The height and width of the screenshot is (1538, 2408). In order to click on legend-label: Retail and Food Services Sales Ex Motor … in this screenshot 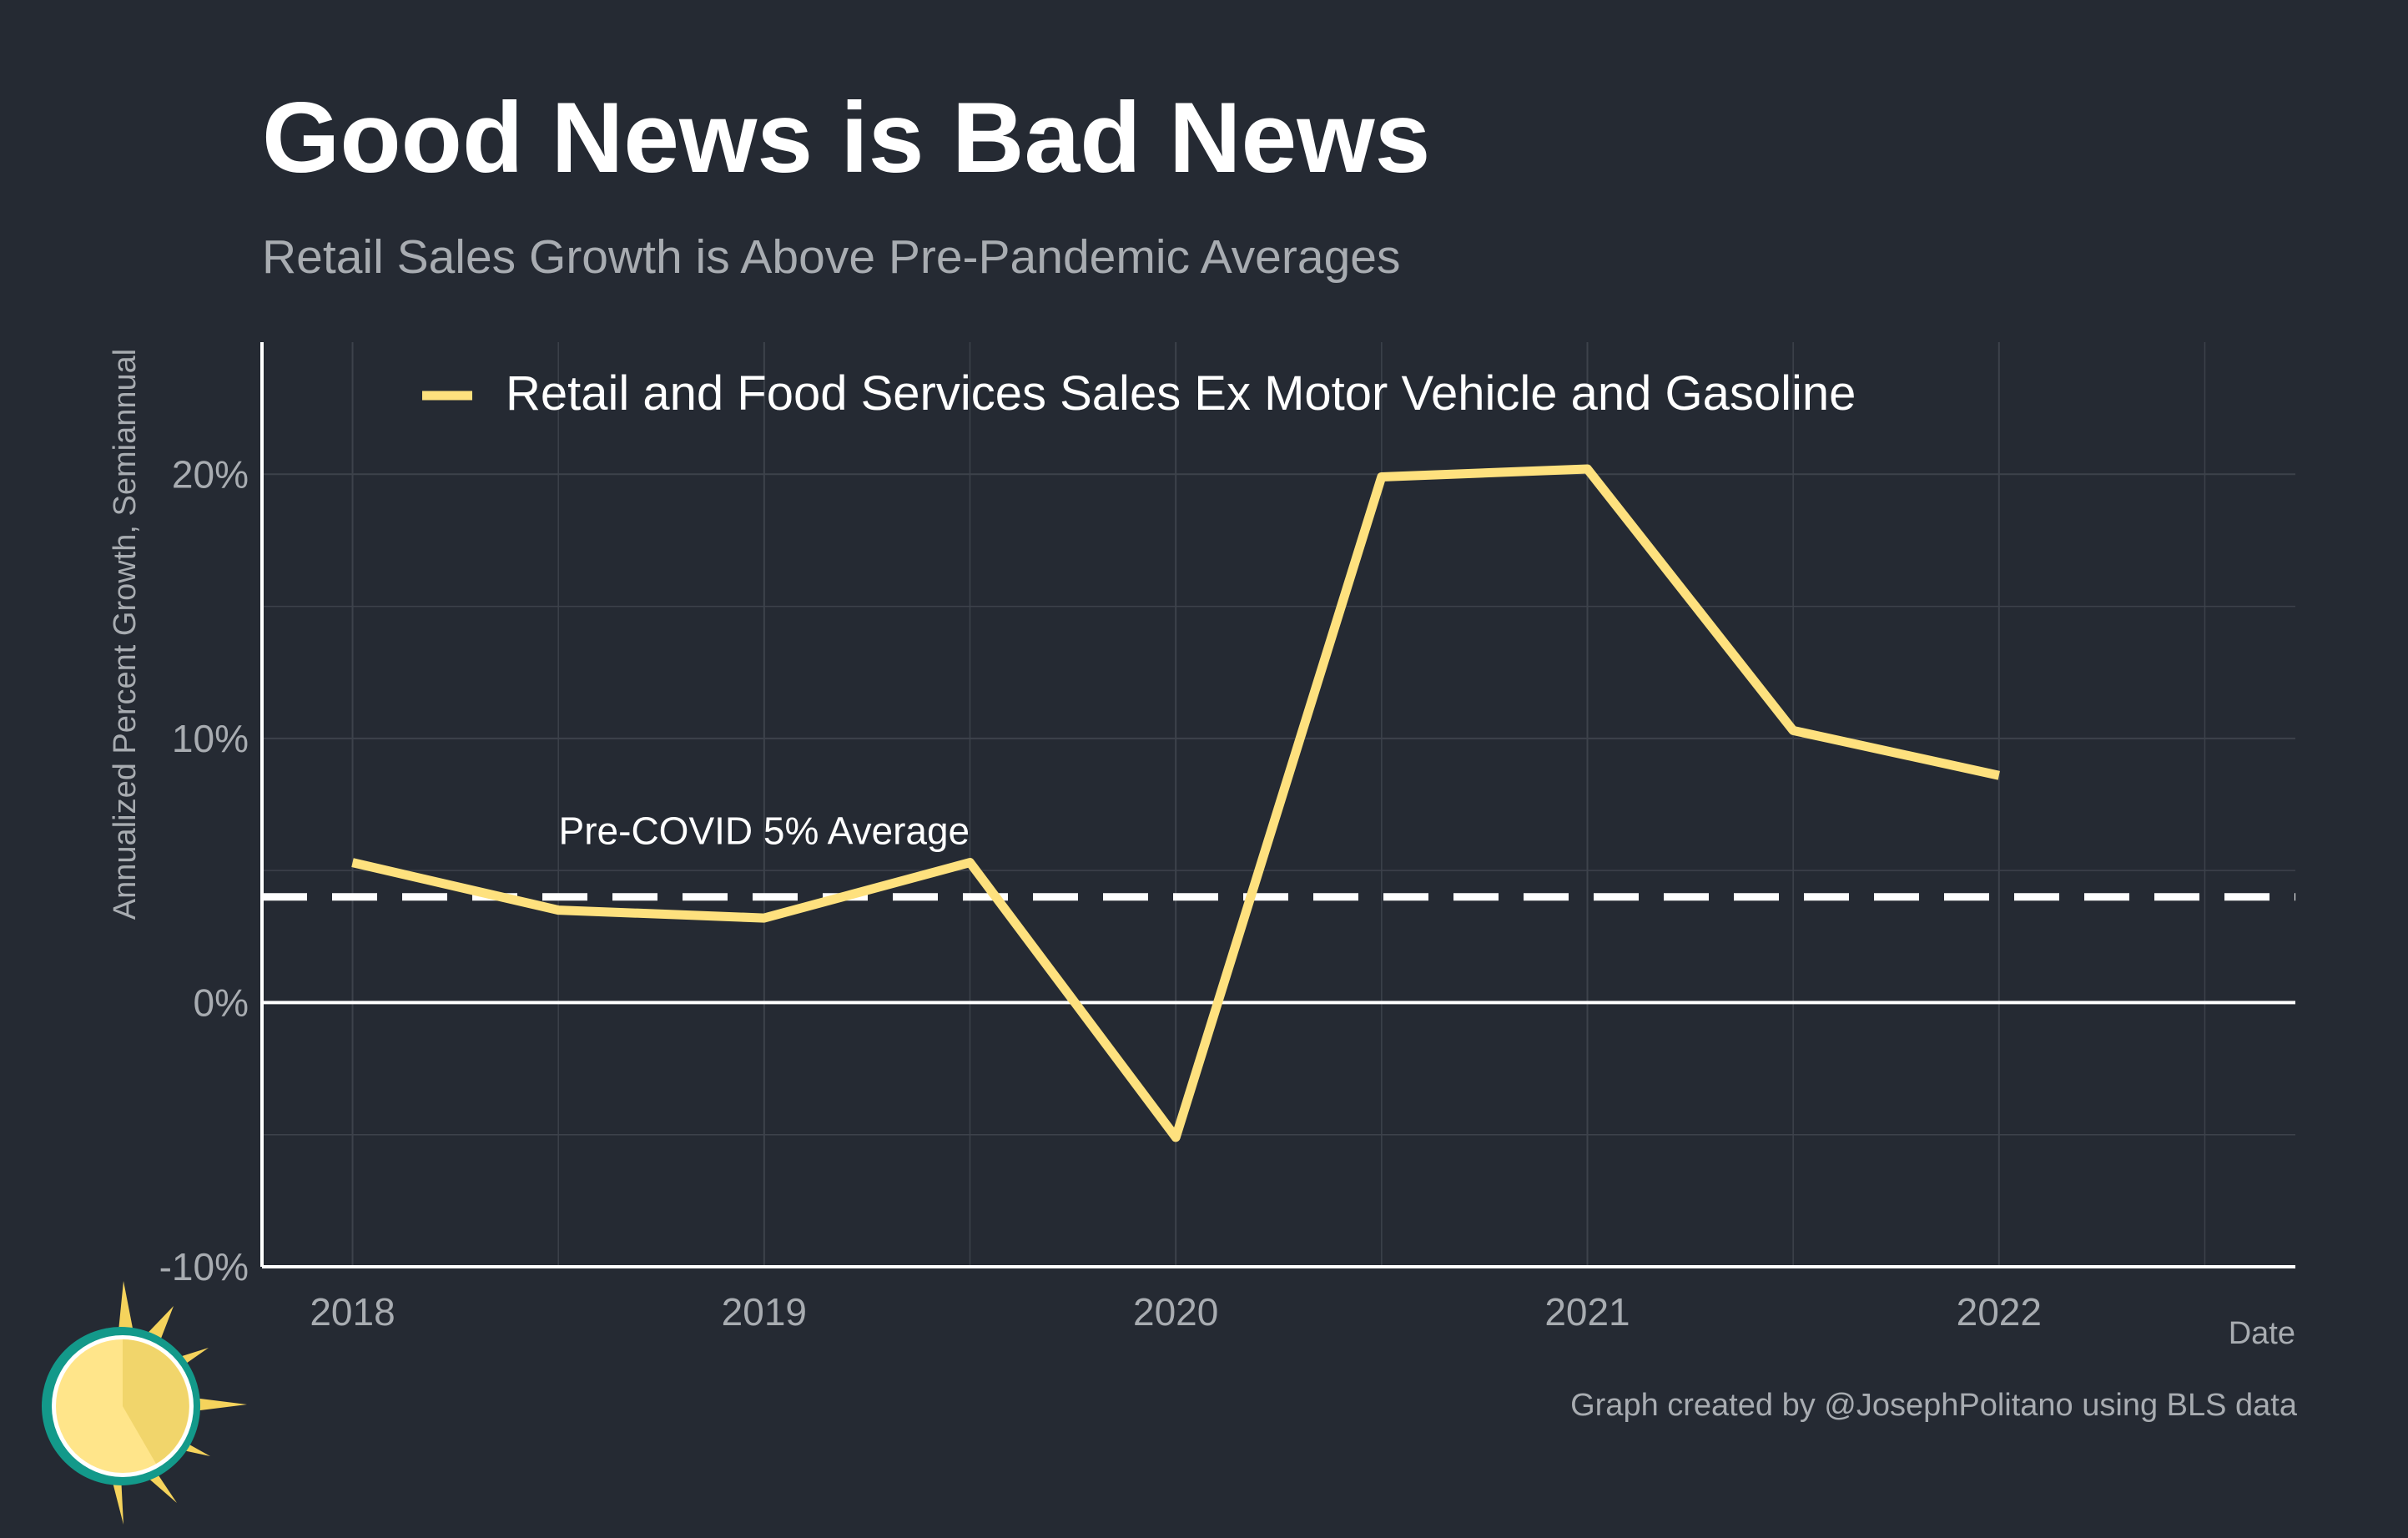, I will do `click(1181, 393)`.